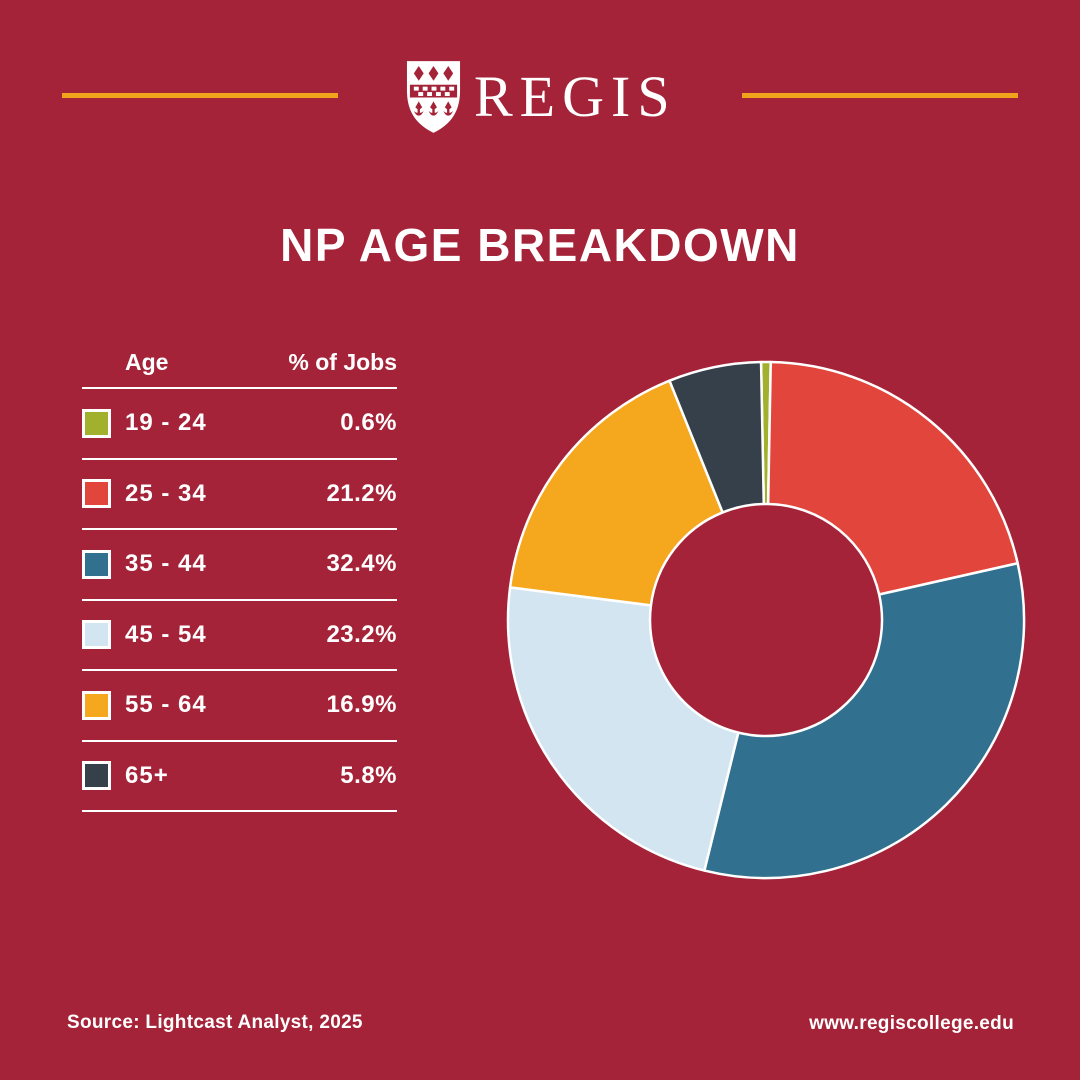 The image size is (1080, 1080). I want to click on age-range-label: 35 - 44, so click(166, 564).